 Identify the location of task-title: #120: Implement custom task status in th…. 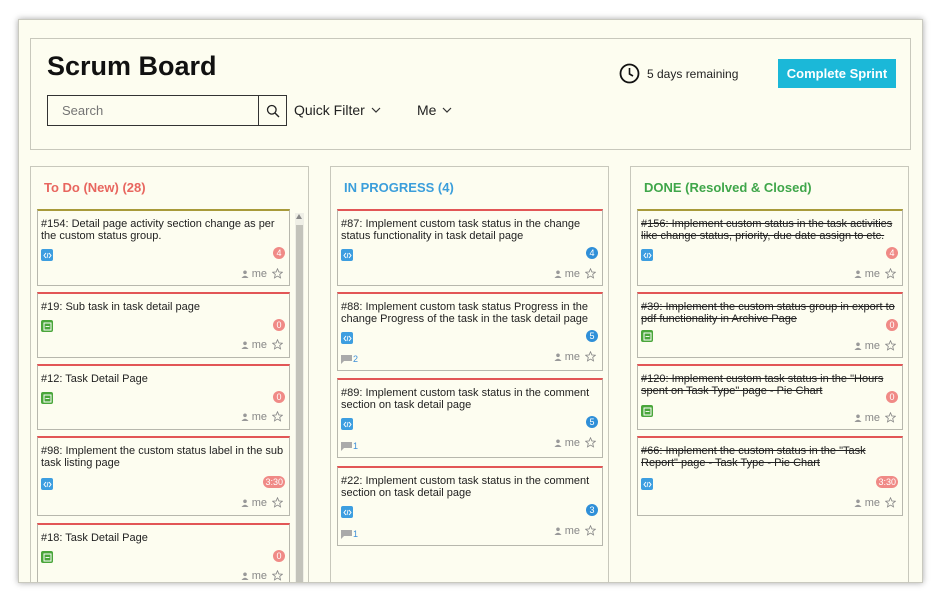
(762, 385).